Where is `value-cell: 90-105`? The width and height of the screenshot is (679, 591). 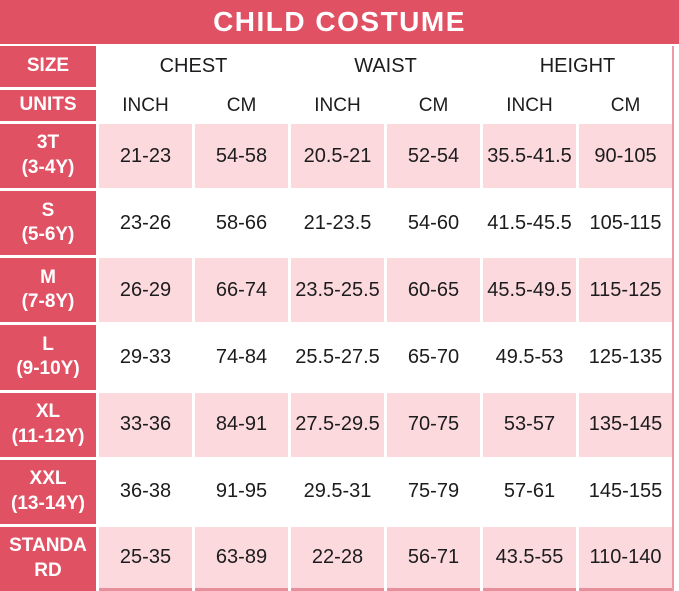 value-cell: 90-105 is located at coordinates (625, 156).